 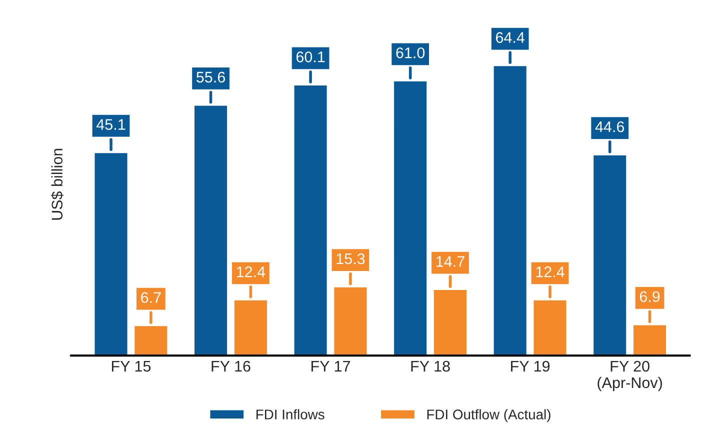 What do you see at coordinates (410, 52) in the screenshot?
I see `data-label: 61.0` at bounding box center [410, 52].